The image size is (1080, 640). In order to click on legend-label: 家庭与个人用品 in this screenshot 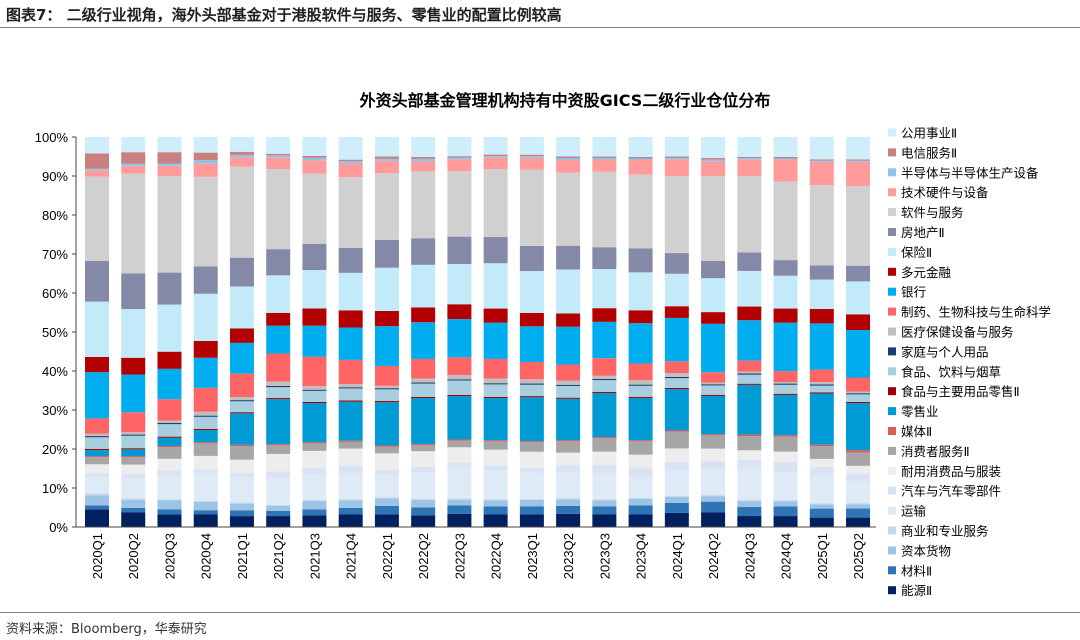, I will do `click(945, 351)`.